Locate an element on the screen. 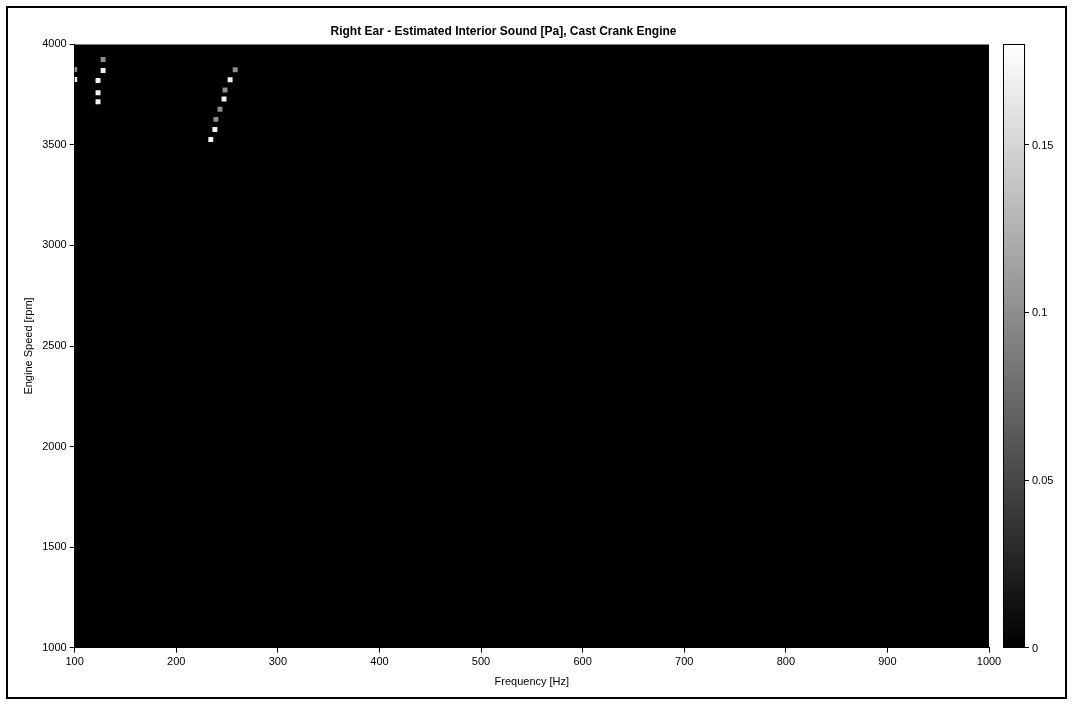  y-axis-title: Engine Speed [rpm] is located at coordinates (27, 346).